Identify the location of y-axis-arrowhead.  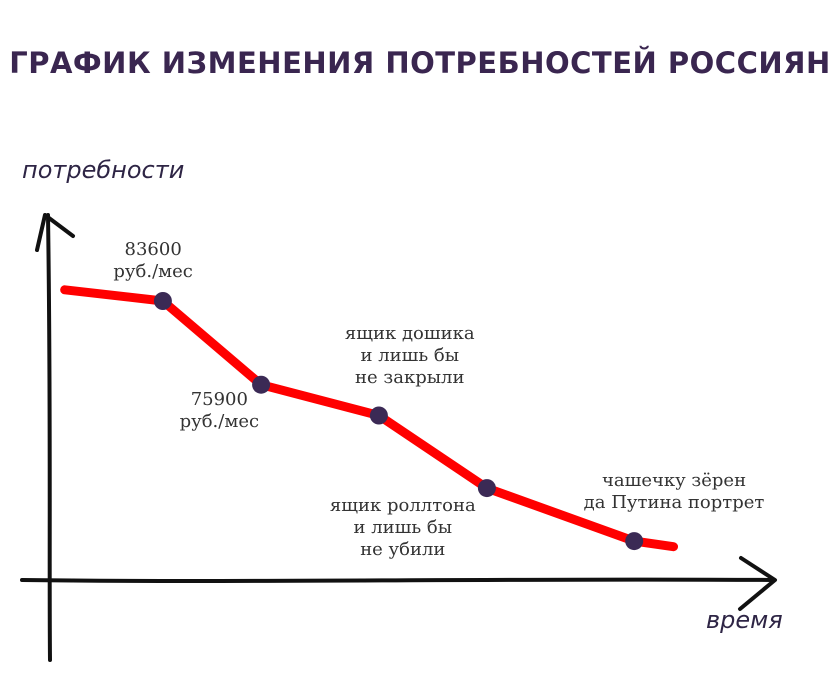
(55, 232).